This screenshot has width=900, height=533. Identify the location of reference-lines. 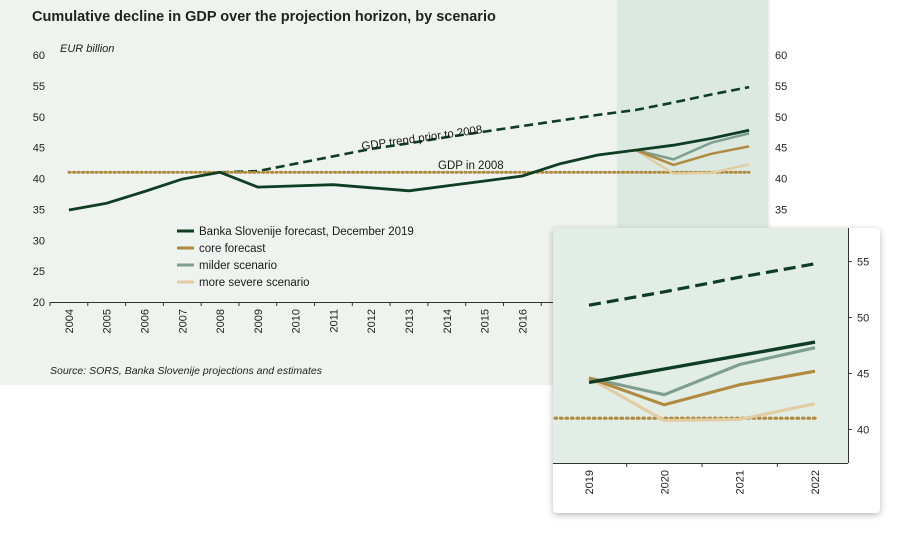
(409, 129).